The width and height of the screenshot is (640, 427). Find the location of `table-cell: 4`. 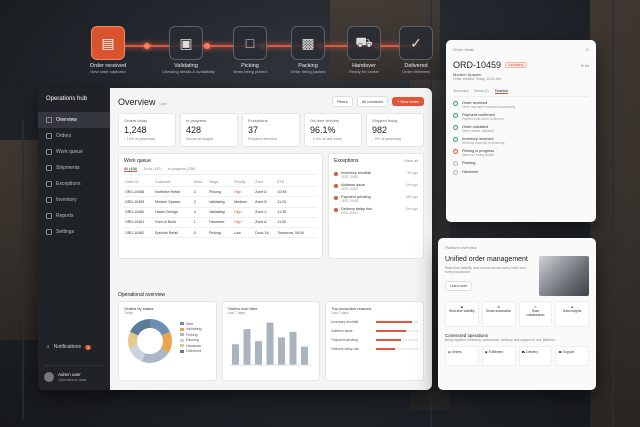

table-cell: 4 is located at coordinates (200, 212).